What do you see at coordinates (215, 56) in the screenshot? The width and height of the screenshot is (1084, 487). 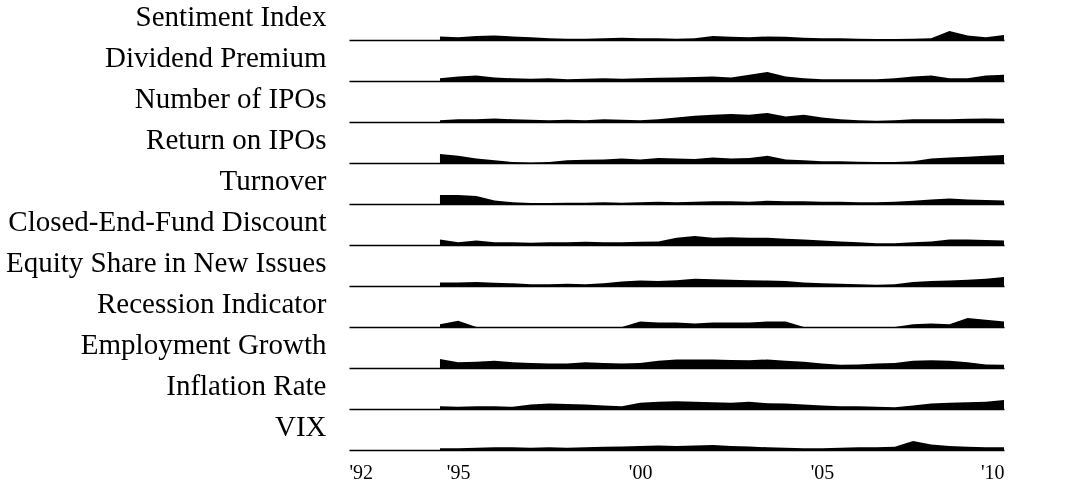 I see `y-axis-title: Dividend Premium` at bounding box center [215, 56].